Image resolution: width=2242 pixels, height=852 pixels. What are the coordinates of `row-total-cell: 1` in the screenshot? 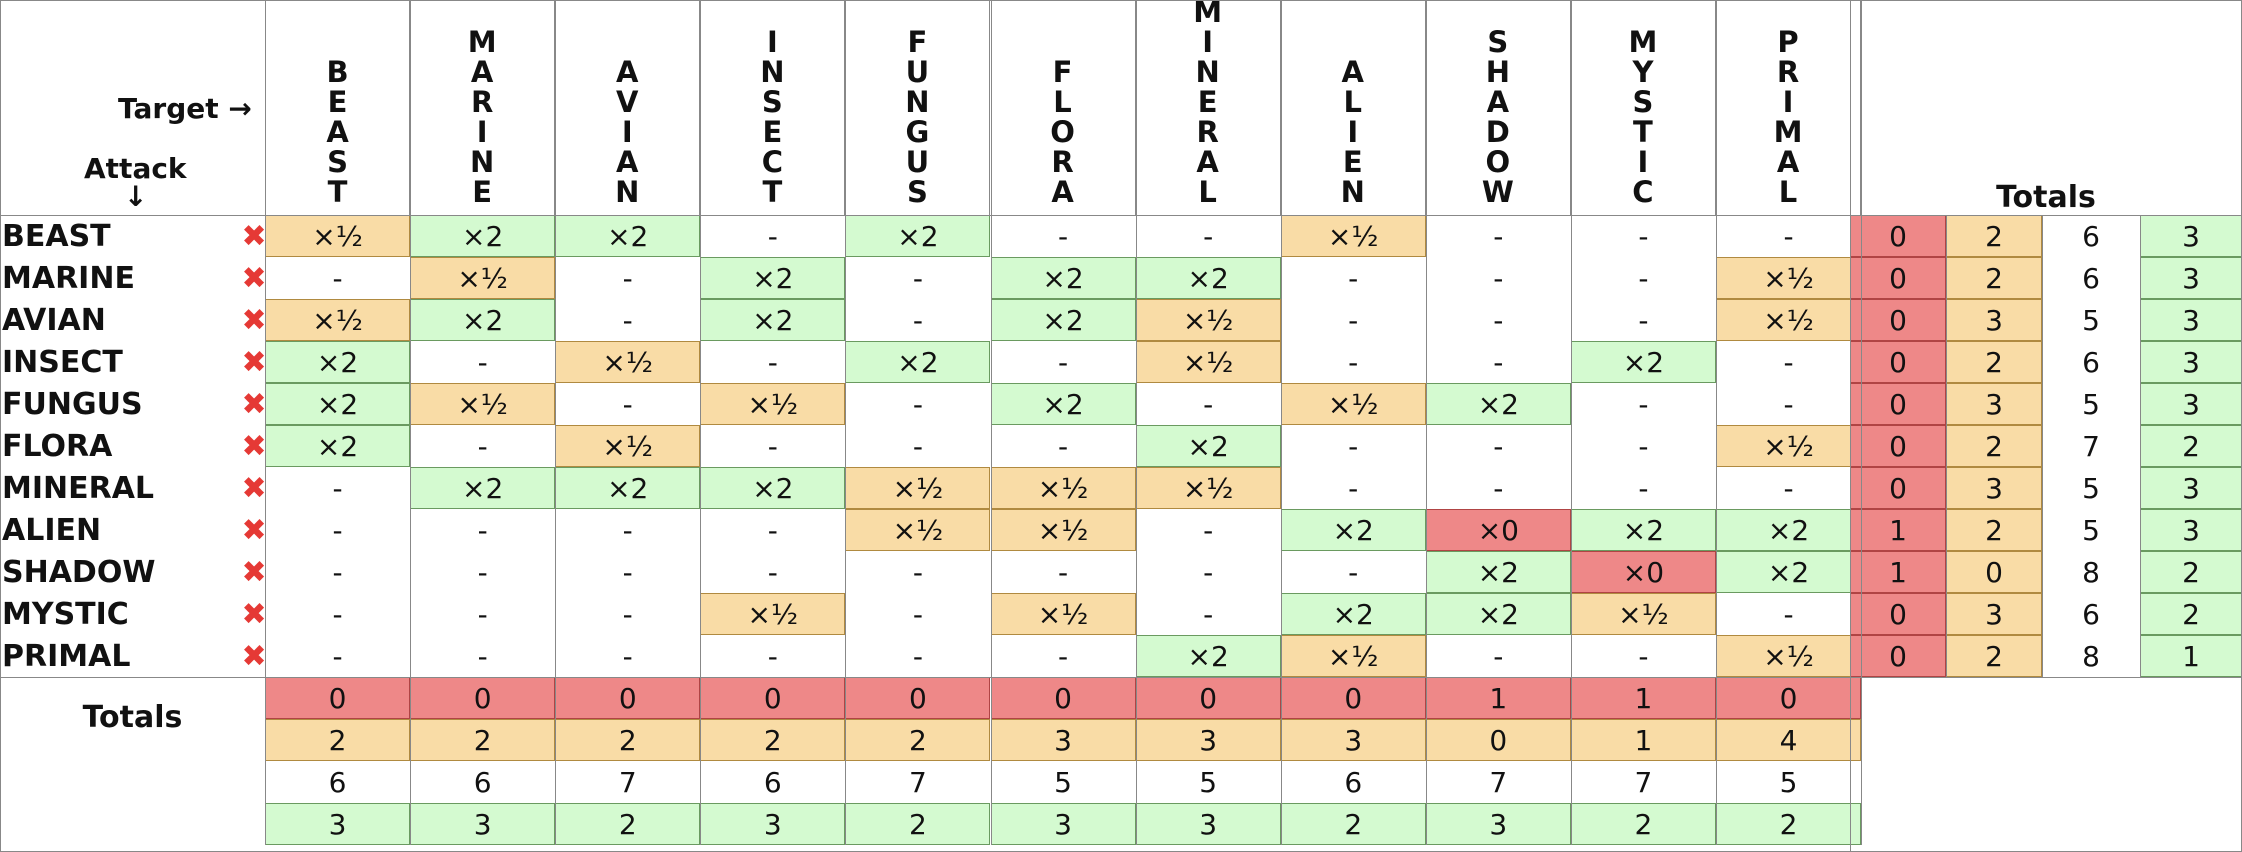 It's located at (1898, 572).